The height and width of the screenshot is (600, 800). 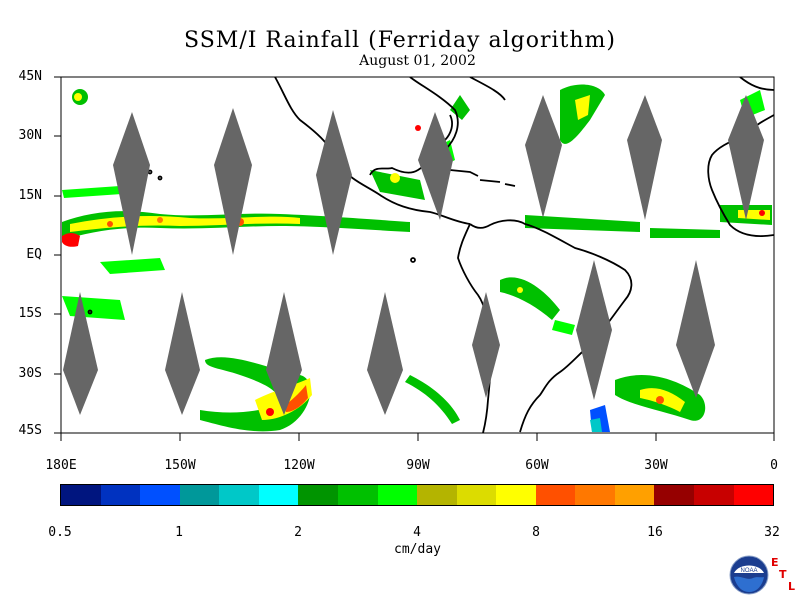 I want to click on lat-label-15n: 15N, so click(x=30, y=195).